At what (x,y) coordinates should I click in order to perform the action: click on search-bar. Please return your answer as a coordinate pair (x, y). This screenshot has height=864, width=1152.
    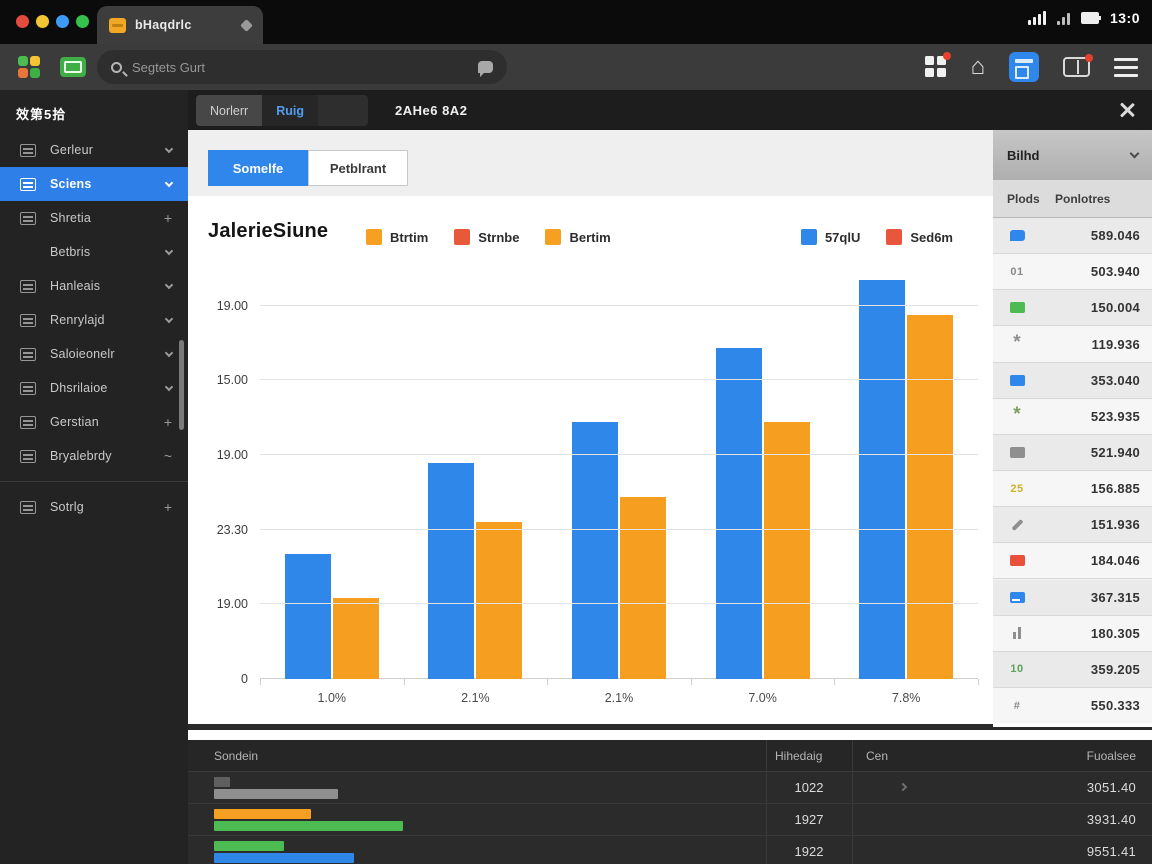
    Looking at the image, I should click on (302, 67).